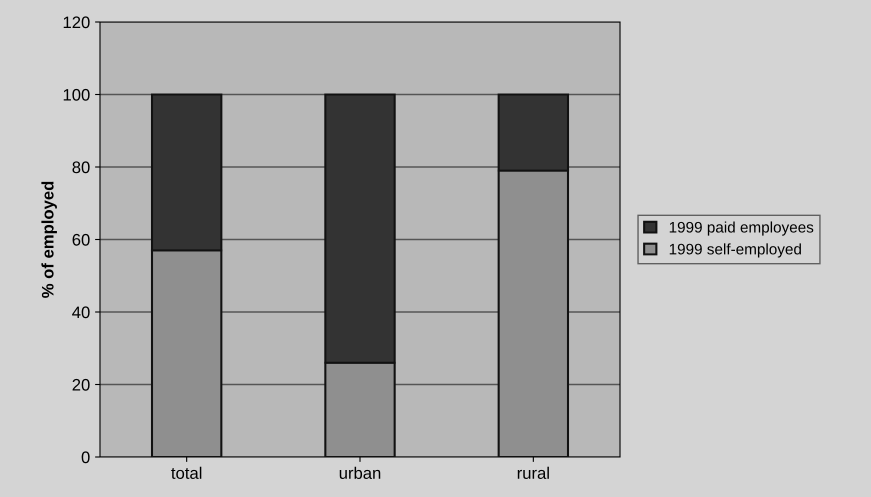  I want to click on x-tick-label: urban, so click(360, 472).